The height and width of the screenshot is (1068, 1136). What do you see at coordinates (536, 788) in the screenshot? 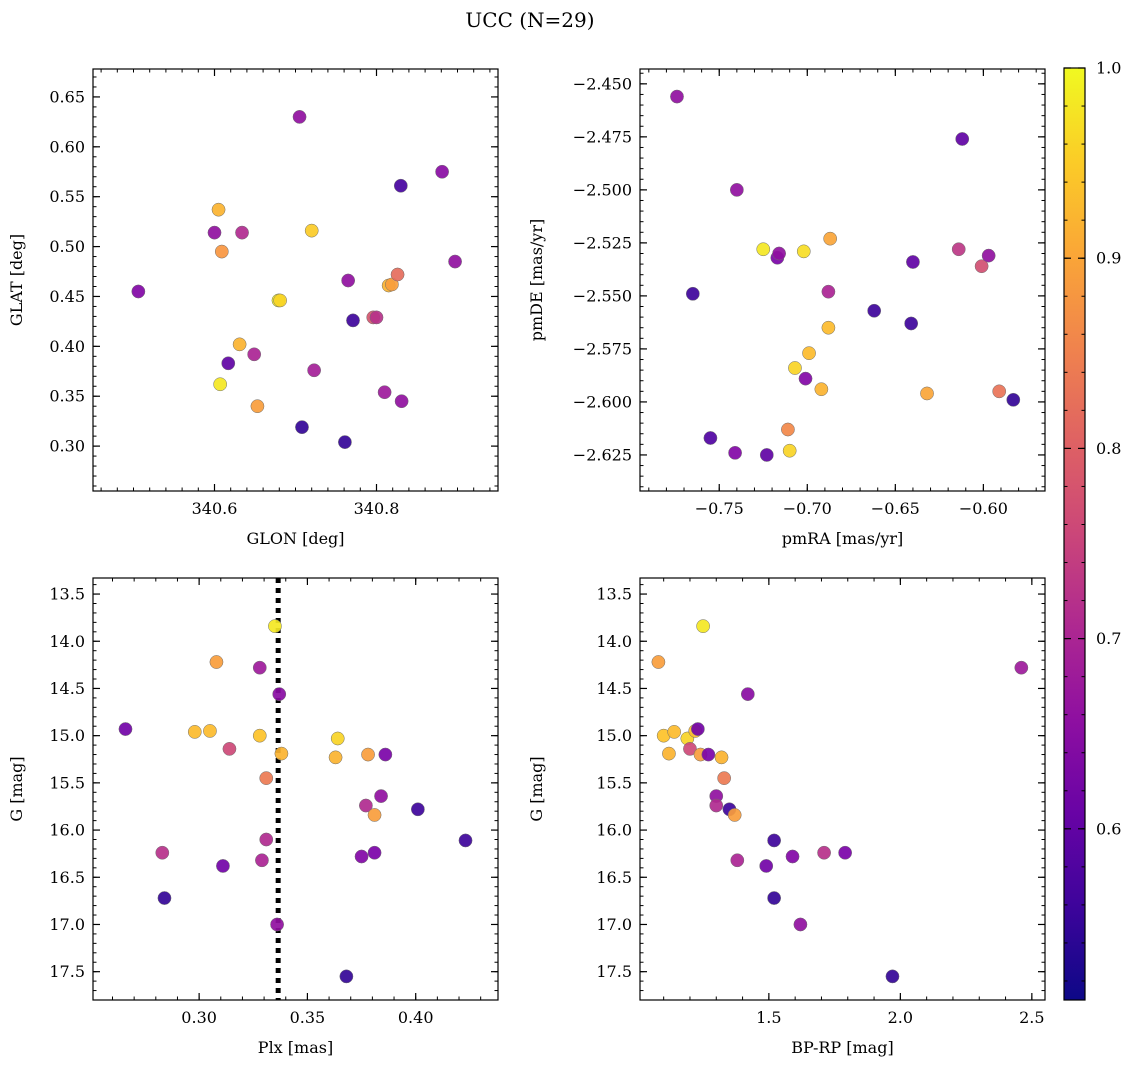
I see `y-axis-label: G [mag]` at bounding box center [536, 788].